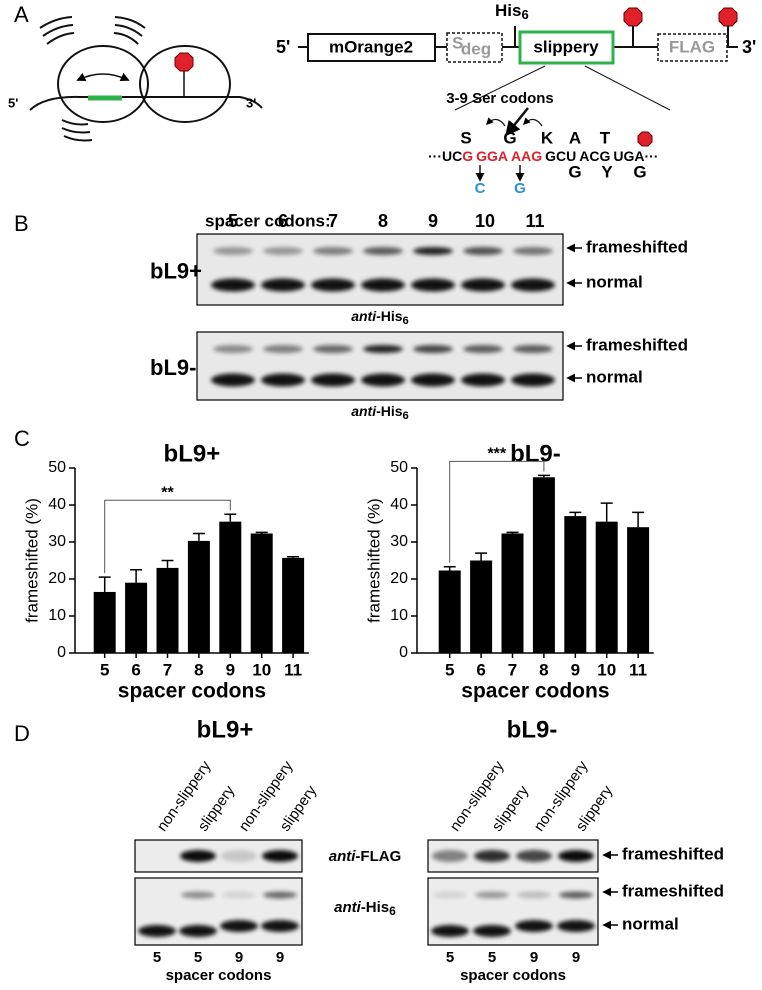  What do you see at coordinates (445, 156) in the screenshot?
I see `codon: ···UC` at bounding box center [445, 156].